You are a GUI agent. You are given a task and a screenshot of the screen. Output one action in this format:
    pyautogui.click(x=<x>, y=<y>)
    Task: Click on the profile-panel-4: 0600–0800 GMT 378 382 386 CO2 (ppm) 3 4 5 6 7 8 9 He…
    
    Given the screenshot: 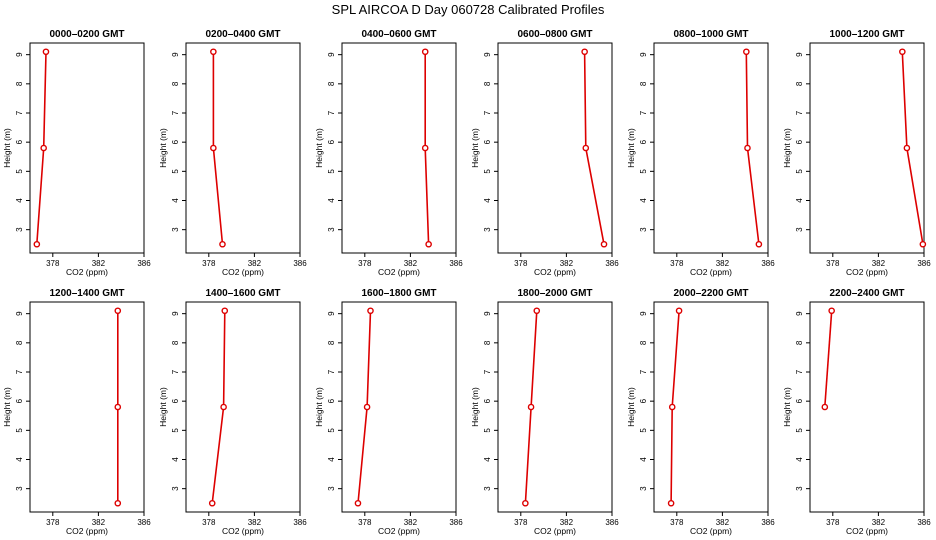 What is the action you would take?
    pyautogui.click(x=544, y=153)
    